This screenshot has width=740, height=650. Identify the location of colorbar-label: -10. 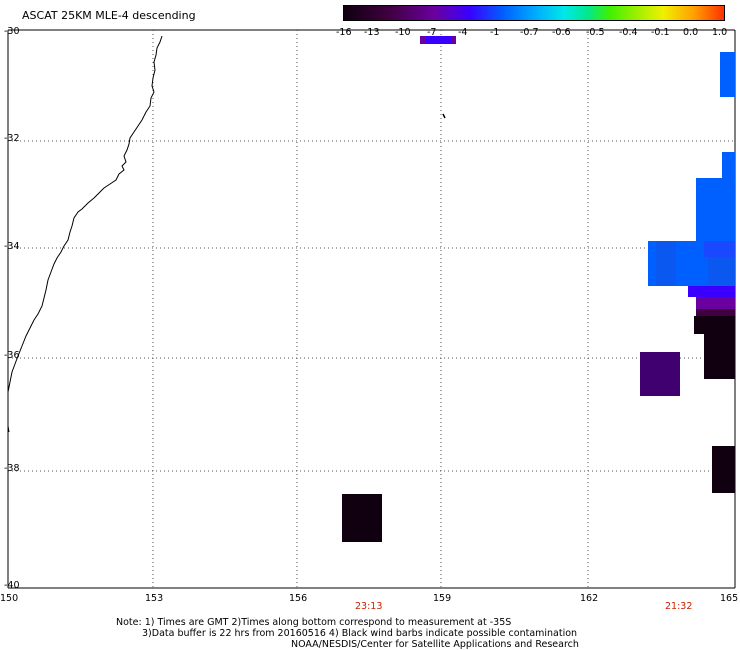
(403, 32).